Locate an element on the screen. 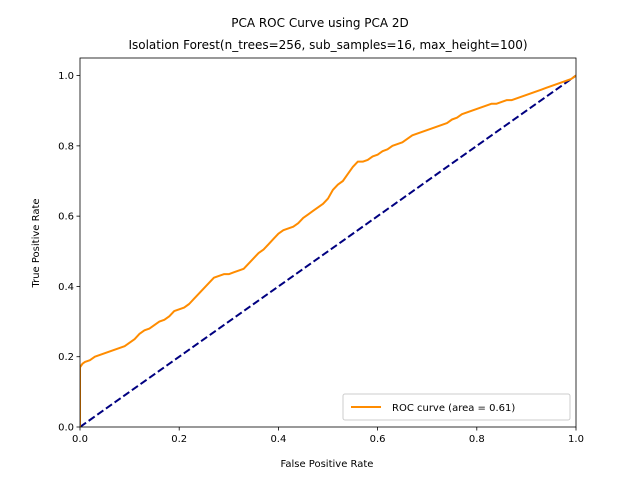  y-tick-label: 0.4 is located at coordinates (66, 287).